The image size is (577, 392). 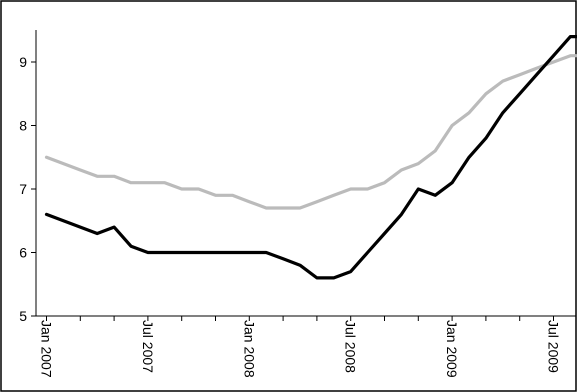 I want to click on y-axis: 5 6 7 8 9, so click(x=28, y=177).